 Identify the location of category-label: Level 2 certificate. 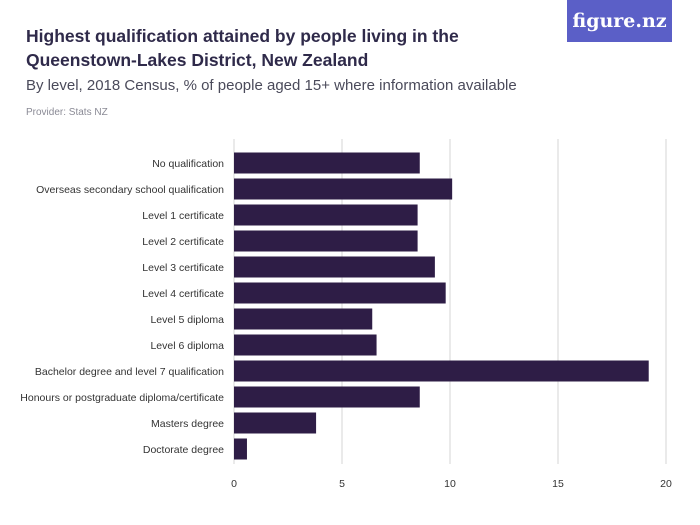
(183, 242).